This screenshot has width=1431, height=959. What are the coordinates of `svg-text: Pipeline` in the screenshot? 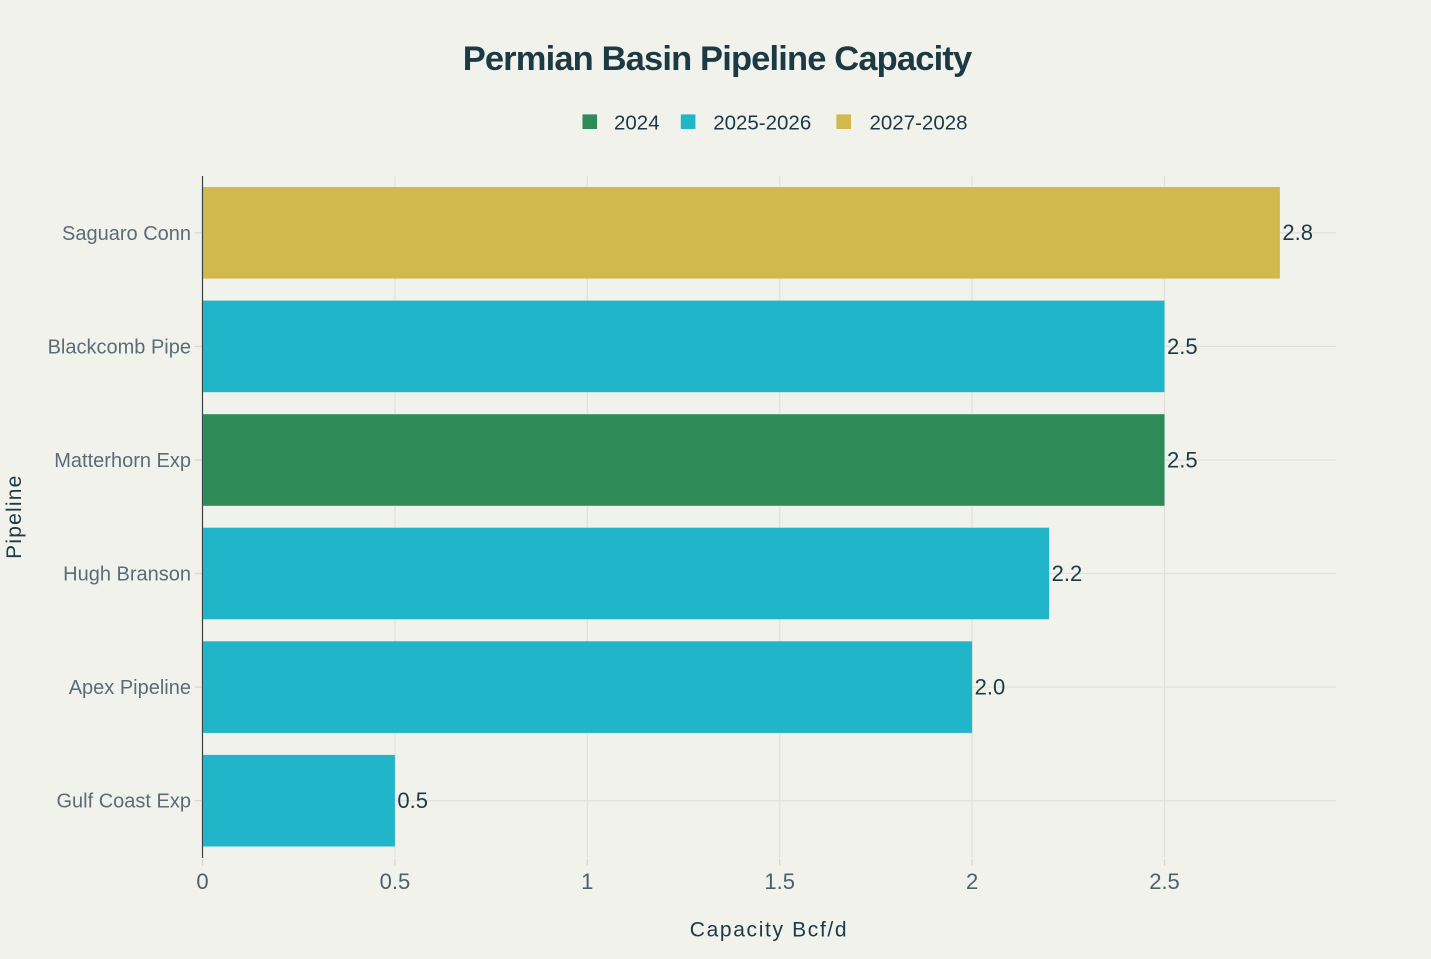 It's located at (14, 517).